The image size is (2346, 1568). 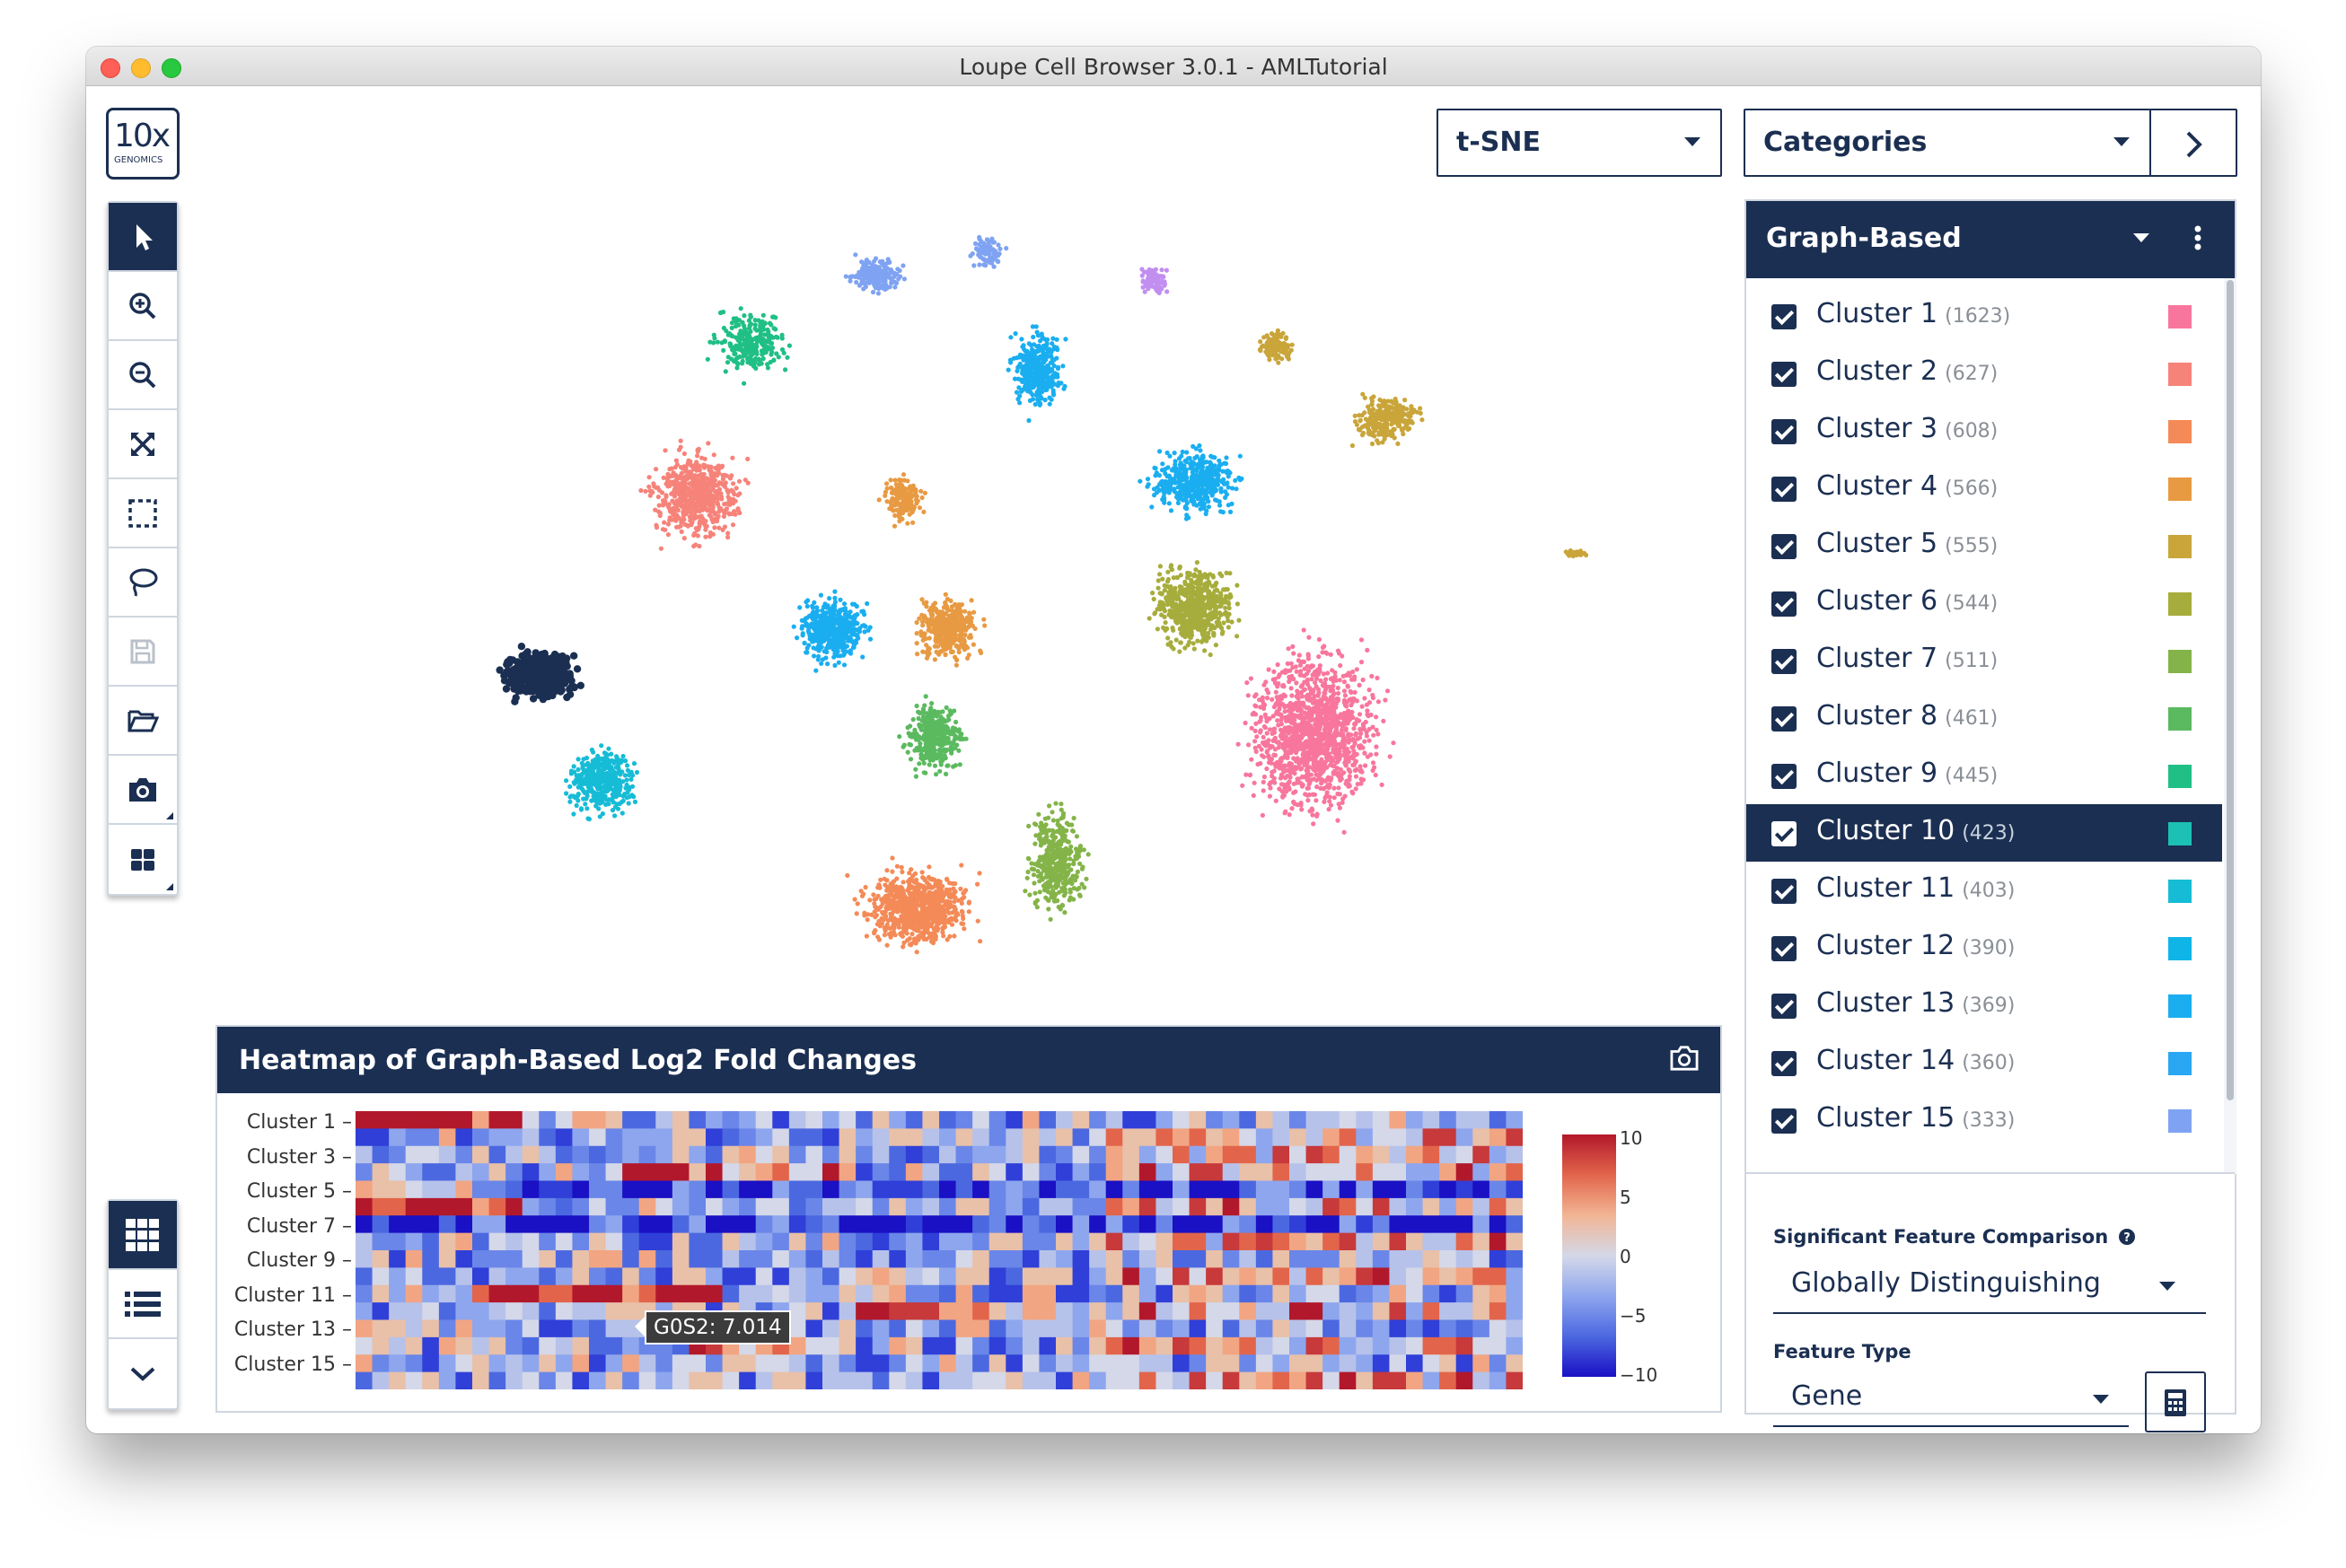 What do you see at coordinates (1984, 833) in the screenshot?
I see `cluster-row: Cluster 10 (423)` at bounding box center [1984, 833].